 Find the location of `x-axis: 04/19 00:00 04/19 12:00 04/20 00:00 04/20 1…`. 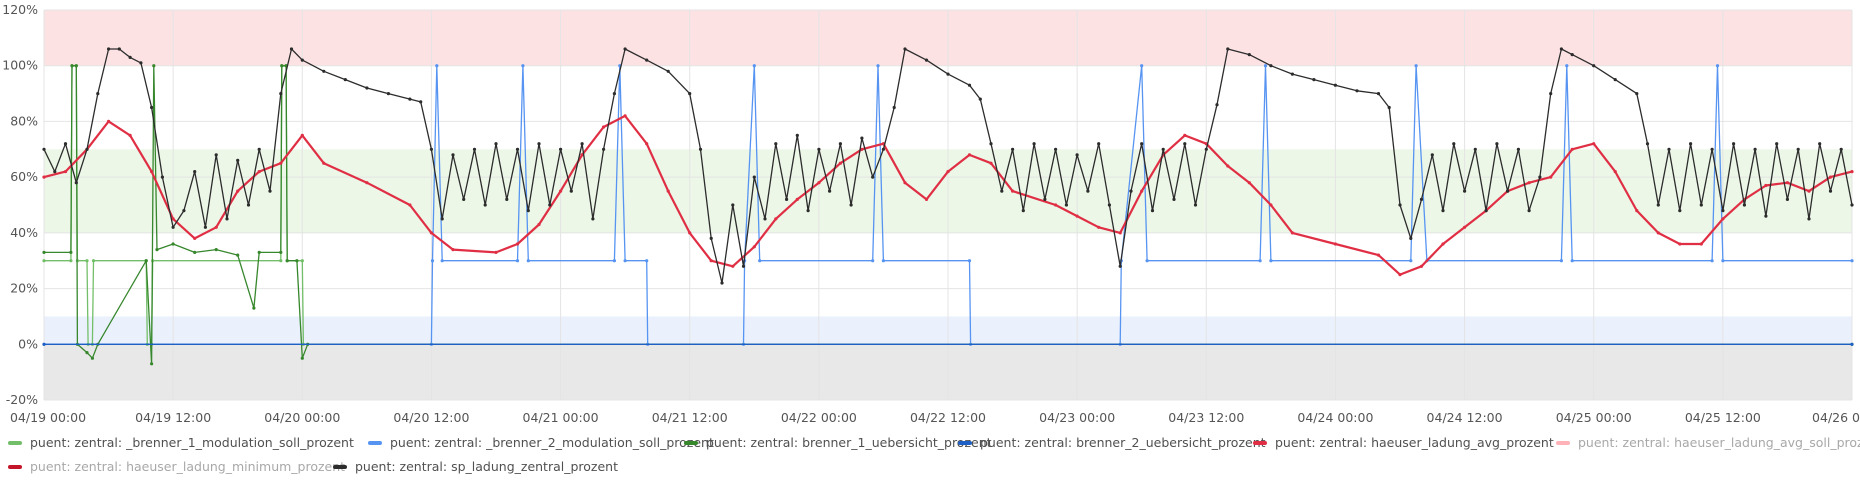

x-axis: 04/19 00:00 04/19 12:00 04/20 00:00 04/20 1… is located at coordinates (935, 417).